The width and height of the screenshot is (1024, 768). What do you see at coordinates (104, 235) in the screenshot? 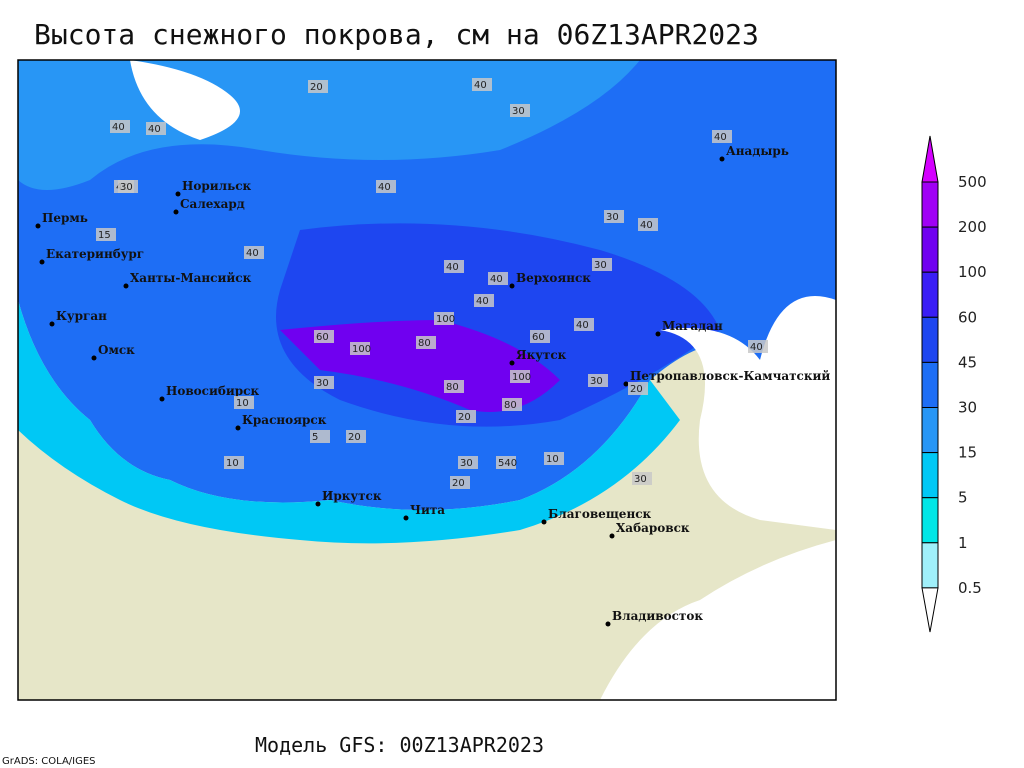
I see `contour-label: 15` at bounding box center [104, 235].